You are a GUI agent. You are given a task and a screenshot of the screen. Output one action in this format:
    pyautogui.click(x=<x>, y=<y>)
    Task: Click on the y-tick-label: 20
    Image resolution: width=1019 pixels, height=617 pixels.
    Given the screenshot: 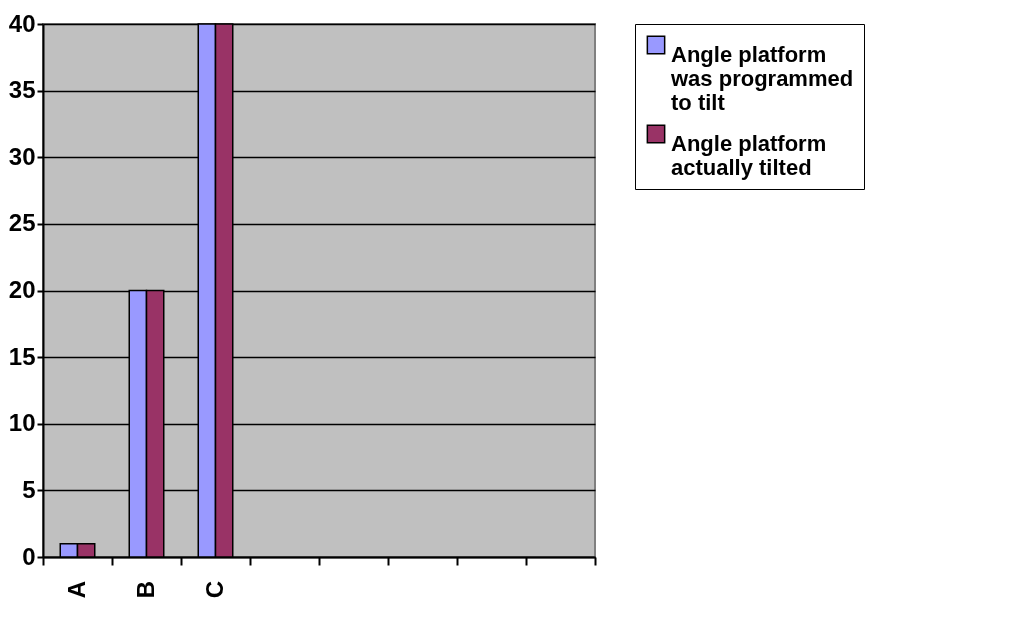 What is the action you would take?
    pyautogui.click(x=22, y=289)
    